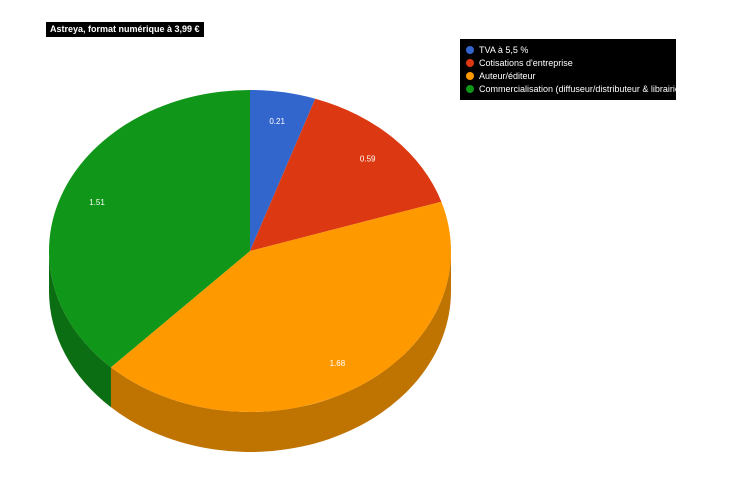  Describe the element at coordinates (368, 159) in the screenshot. I see `slice-value-label-cotisations: 0.59` at that location.